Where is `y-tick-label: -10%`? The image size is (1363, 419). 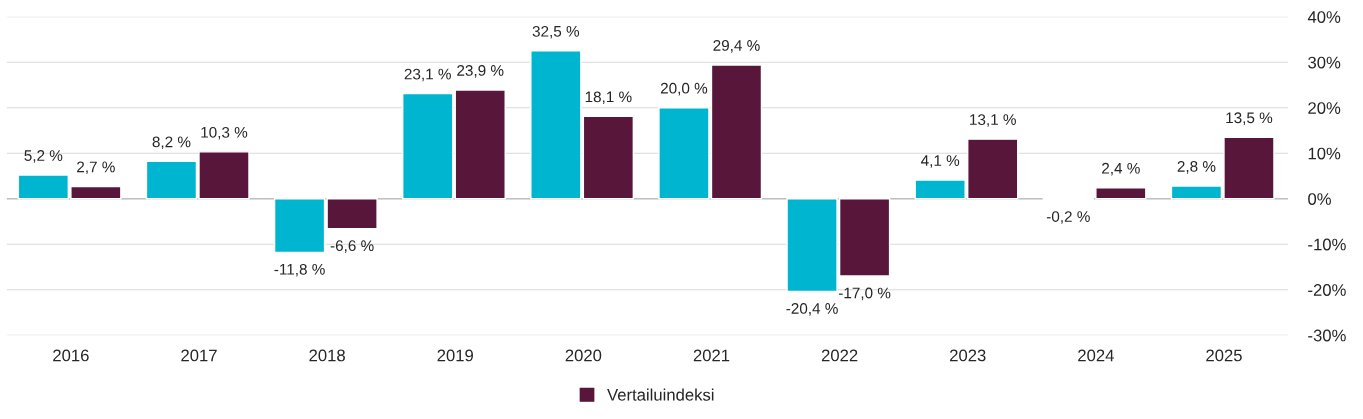
y-tick-label: -10% is located at coordinates (1327, 244).